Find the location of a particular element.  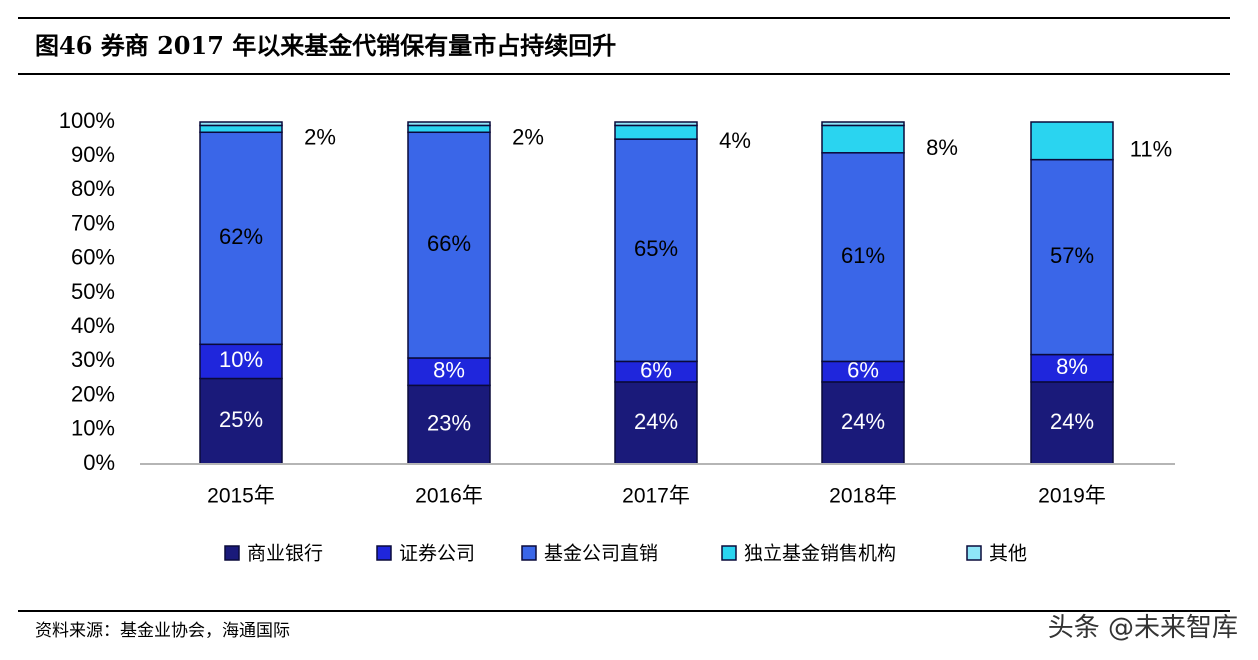

title-rule is located at coordinates (624, 74).